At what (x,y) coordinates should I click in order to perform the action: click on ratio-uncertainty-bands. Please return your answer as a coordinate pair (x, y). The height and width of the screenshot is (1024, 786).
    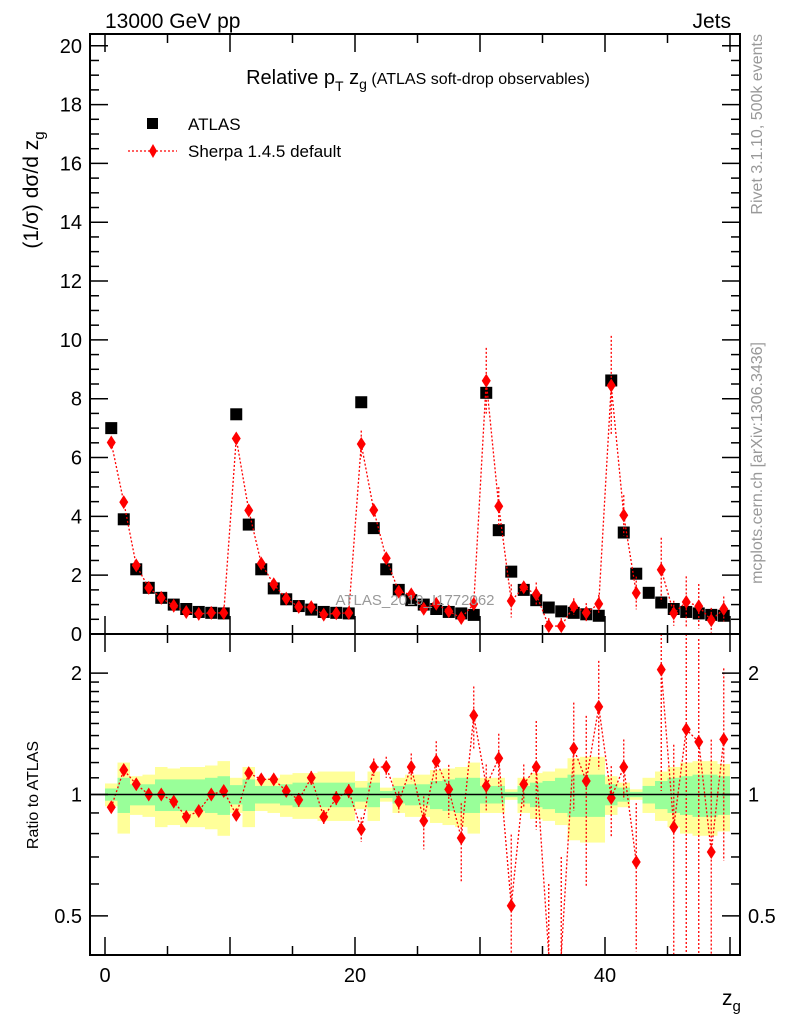
    Looking at the image, I should click on (417, 799).